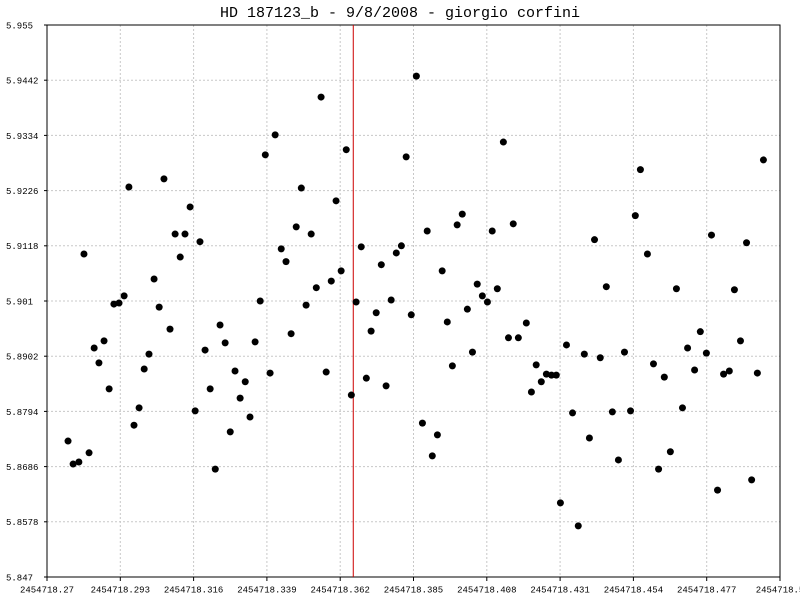 The image size is (800, 600). Describe the element at coordinates (22, 468) in the screenshot. I see `y-tick-label: 5.8686` at that location.